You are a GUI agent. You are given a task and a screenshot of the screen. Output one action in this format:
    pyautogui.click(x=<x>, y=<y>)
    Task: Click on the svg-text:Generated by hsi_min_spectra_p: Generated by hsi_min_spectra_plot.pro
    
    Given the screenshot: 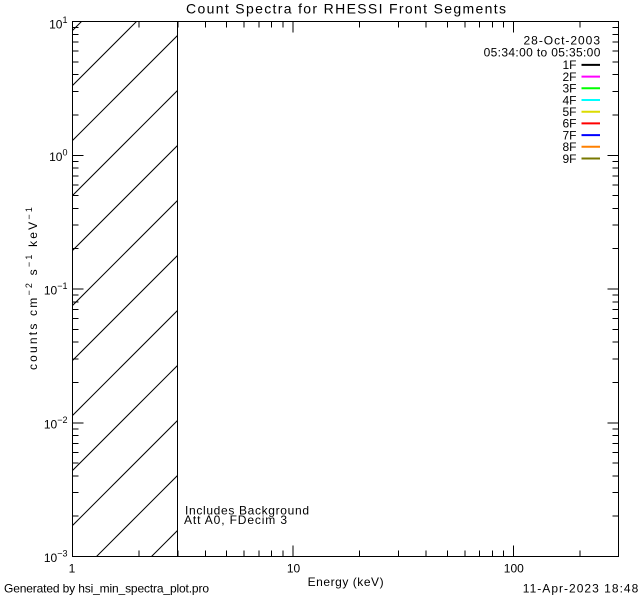 What is the action you would take?
    pyautogui.click(x=106, y=589)
    